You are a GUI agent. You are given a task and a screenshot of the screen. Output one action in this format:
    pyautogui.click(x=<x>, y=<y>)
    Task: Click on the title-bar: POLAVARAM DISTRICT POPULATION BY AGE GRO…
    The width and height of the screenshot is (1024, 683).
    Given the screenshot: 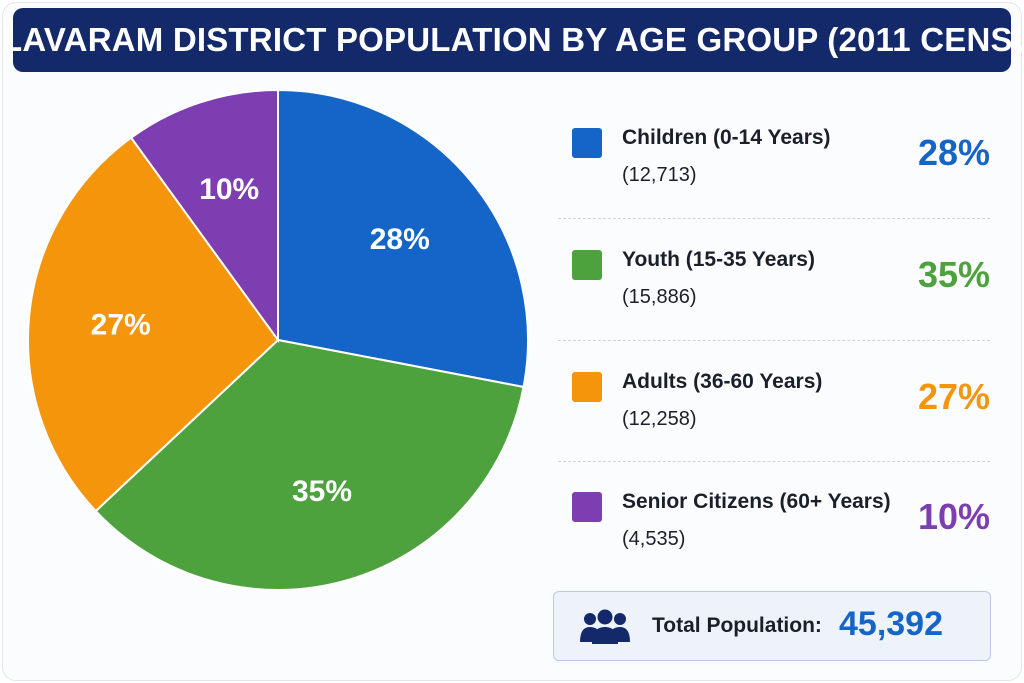 What is the action you would take?
    pyautogui.click(x=512, y=40)
    